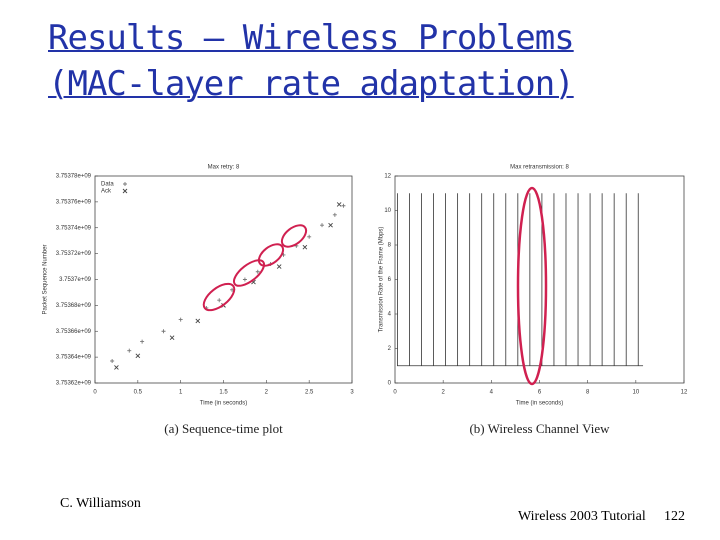 The image size is (720, 540). Describe the element at coordinates (138, 393) in the screenshot. I see `x-tick-label: 0.5` at that location.